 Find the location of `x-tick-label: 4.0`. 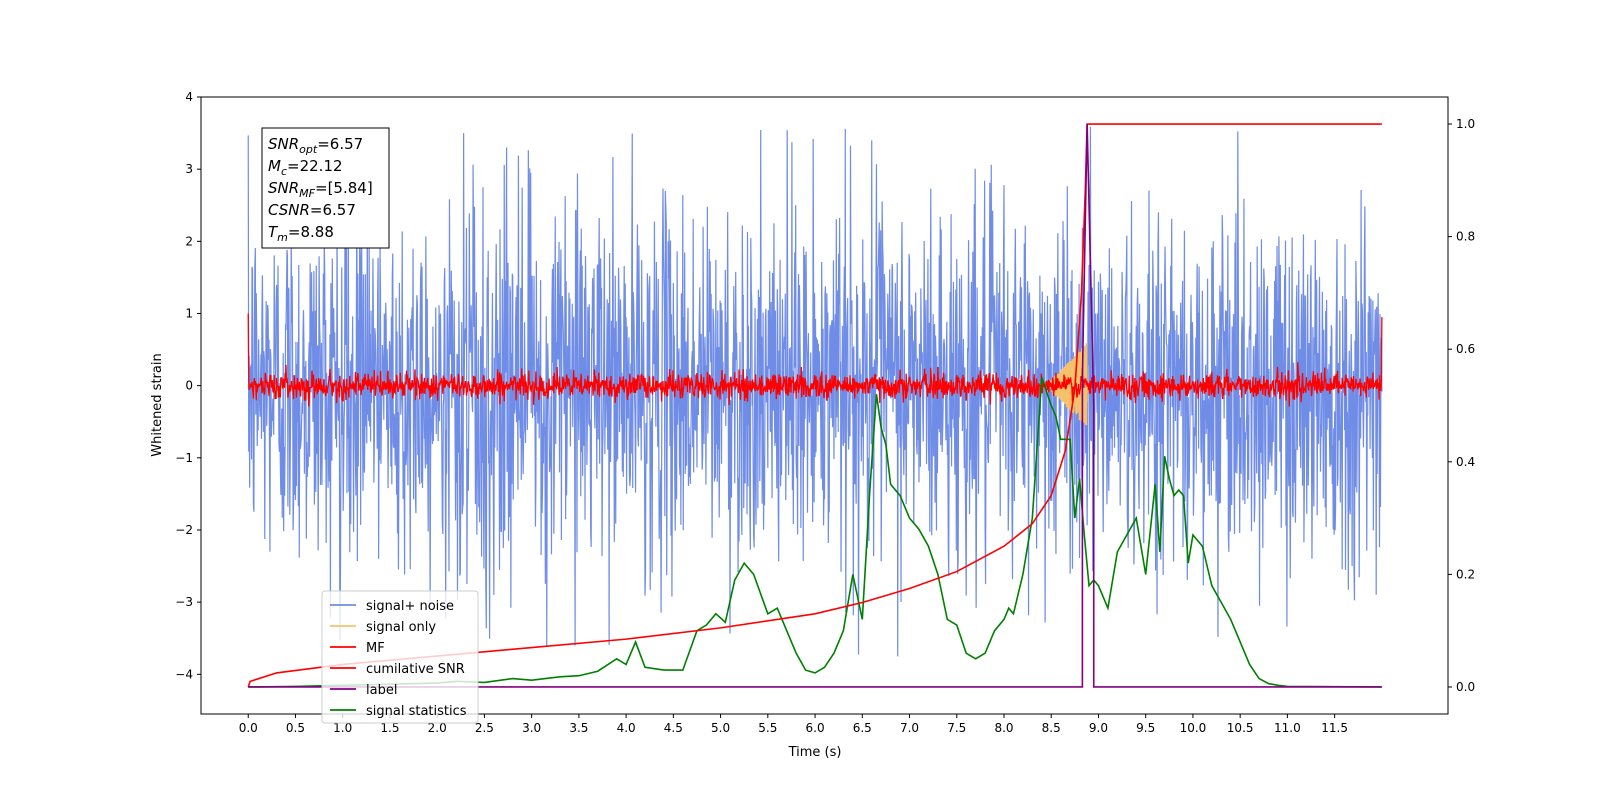

x-tick-label: 4.0 is located at coordinates (626, 728).